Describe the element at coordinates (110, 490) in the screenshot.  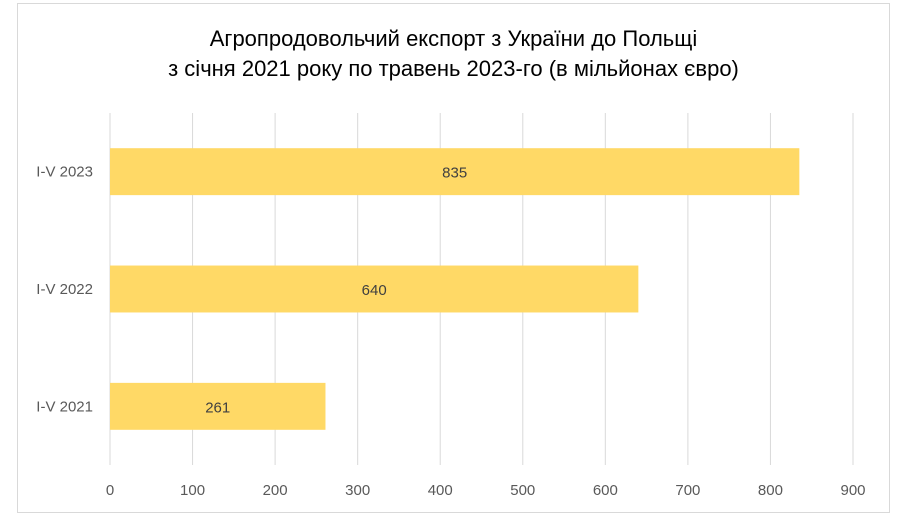
I see `x-tick-label: 0` at that location.